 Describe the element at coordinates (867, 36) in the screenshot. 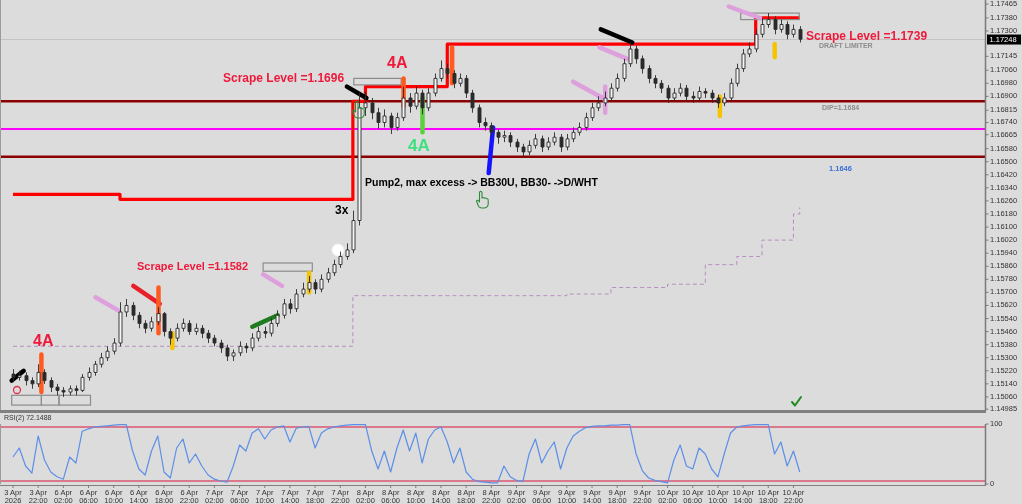

I see `text: Scrape Level =1.1739` at that location.